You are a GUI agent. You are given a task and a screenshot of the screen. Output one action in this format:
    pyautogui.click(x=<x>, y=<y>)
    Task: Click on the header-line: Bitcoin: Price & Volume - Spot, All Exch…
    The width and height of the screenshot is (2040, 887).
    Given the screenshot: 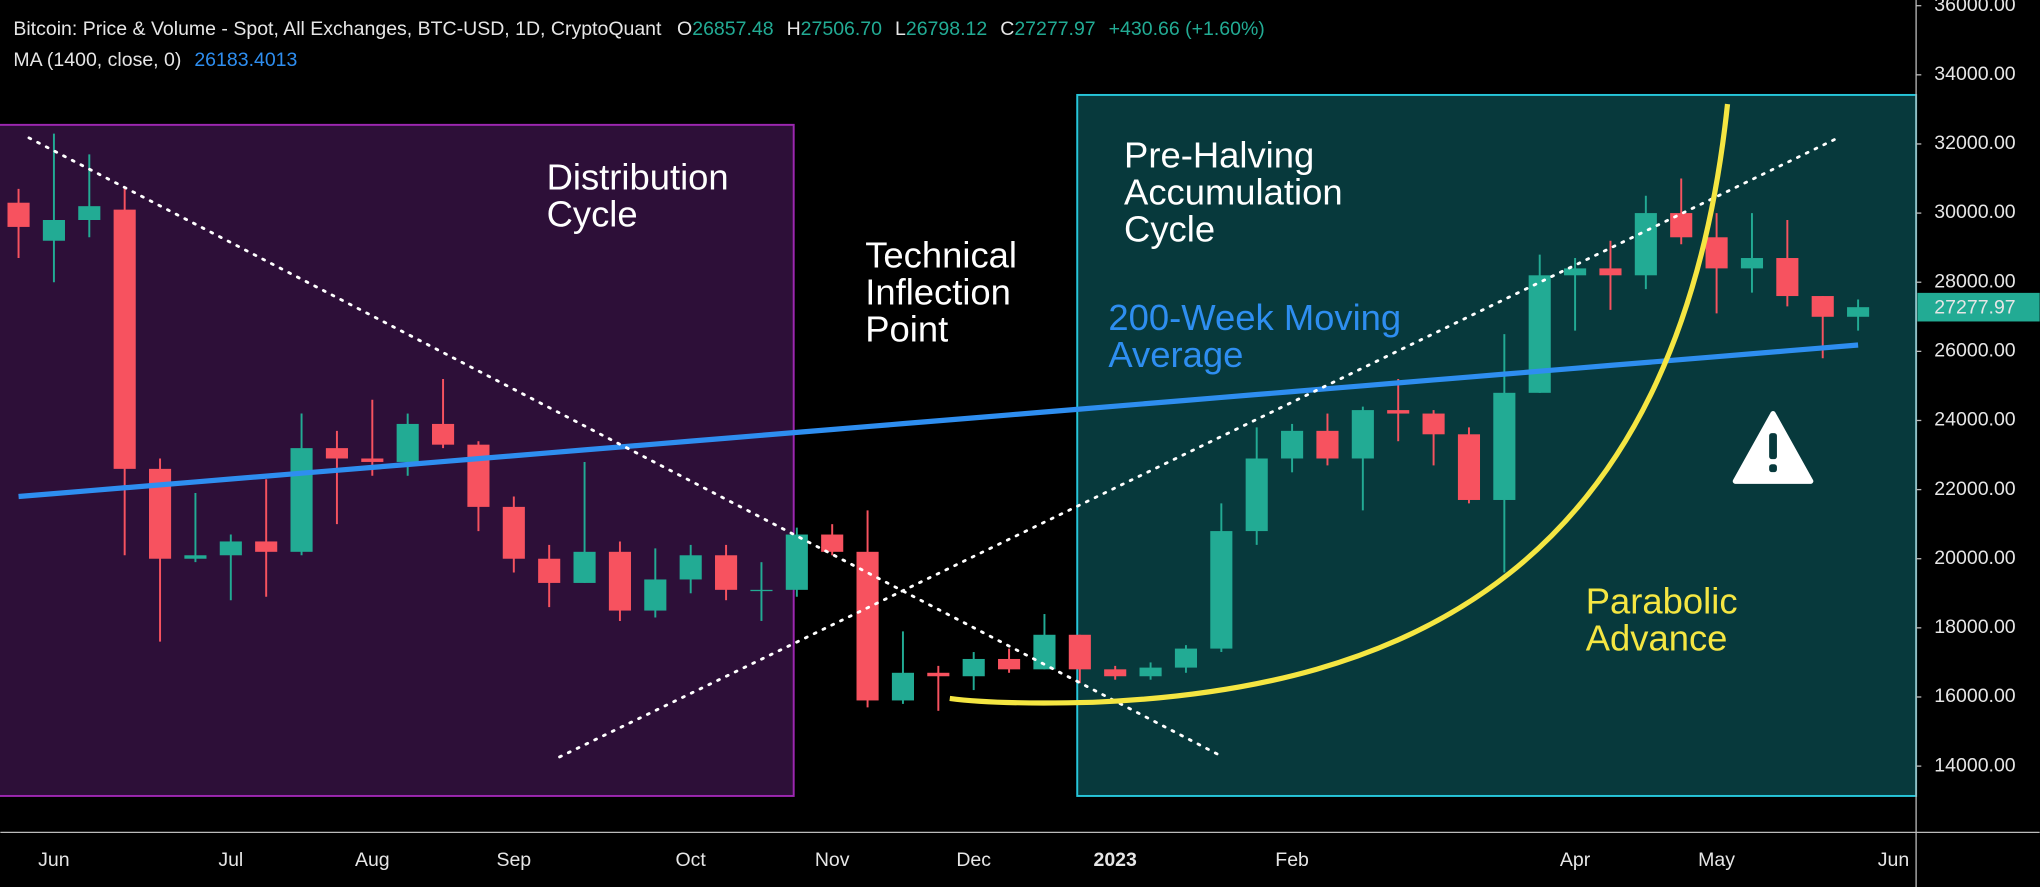 What is the action you would take?
    pyautogui.click(x=638, y=29)
    